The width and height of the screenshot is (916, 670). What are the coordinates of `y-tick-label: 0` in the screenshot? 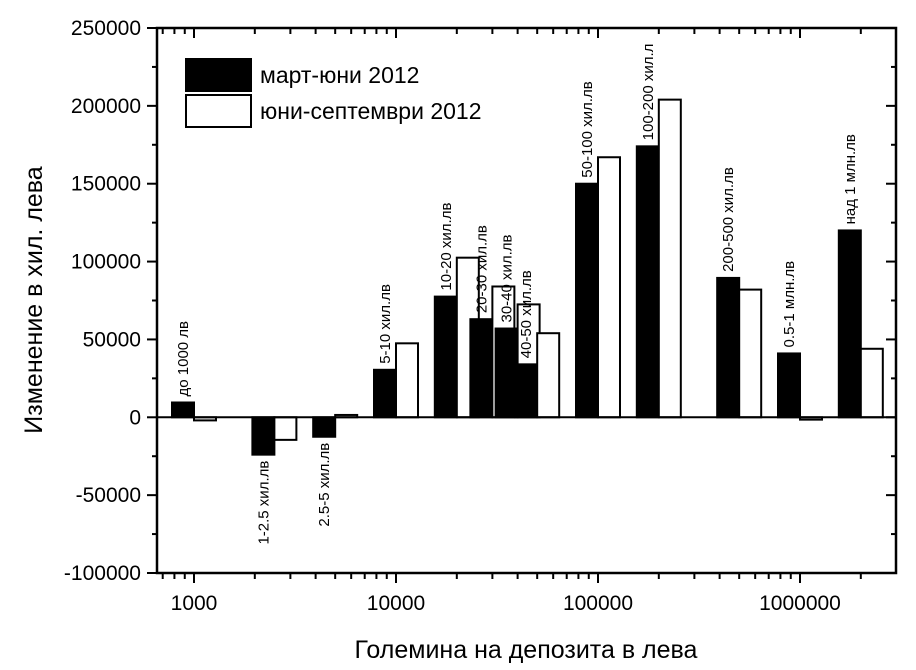 It's located at (135, 417).